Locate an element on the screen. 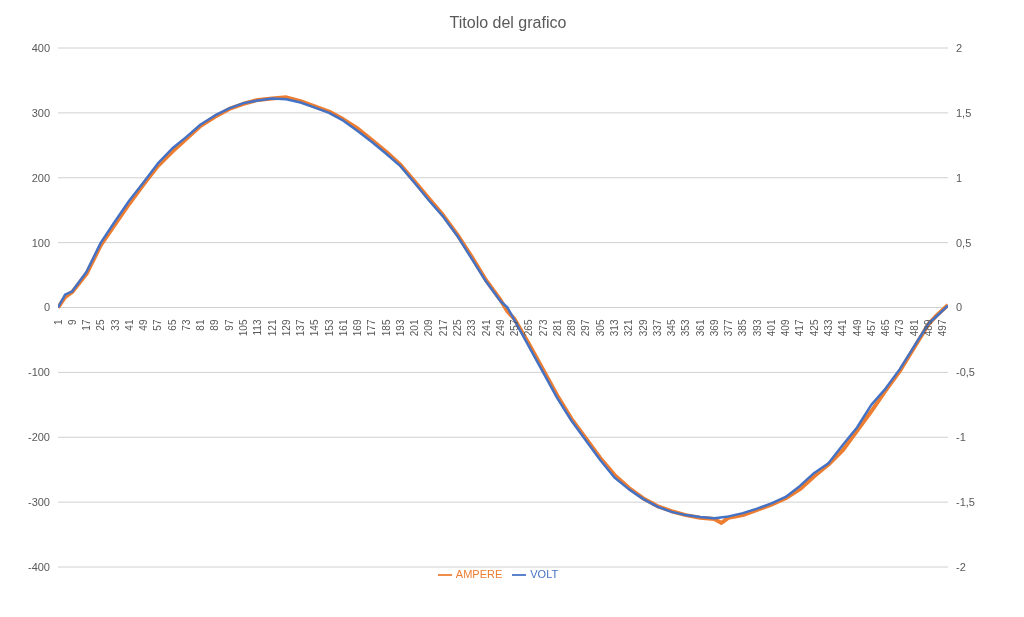 This screenshot has width=1024, height=617. y2-tick-label: -0,5 is located at coordinates (965, 372).